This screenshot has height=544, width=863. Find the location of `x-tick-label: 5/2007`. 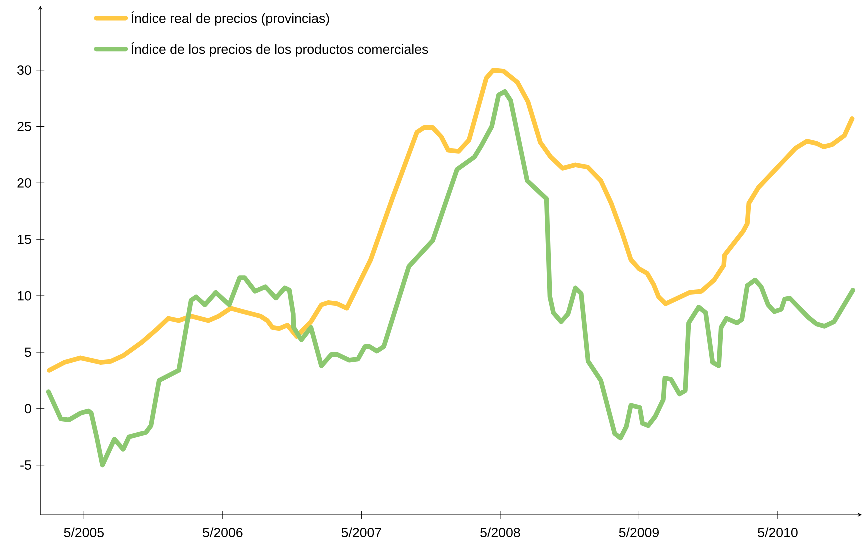

x-tick-label: 5/2007 is located at coordinates (362, 533).